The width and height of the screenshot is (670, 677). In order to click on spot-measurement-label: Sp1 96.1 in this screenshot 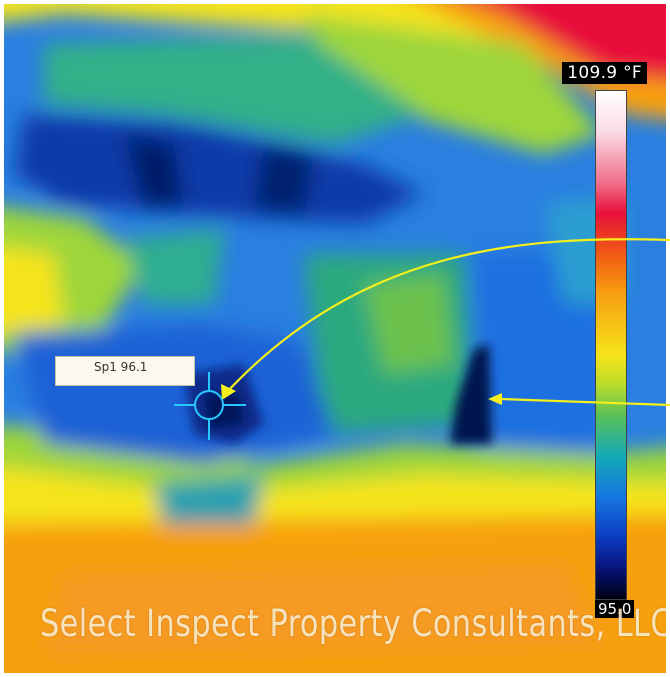, I will do `click(125, 371)`.